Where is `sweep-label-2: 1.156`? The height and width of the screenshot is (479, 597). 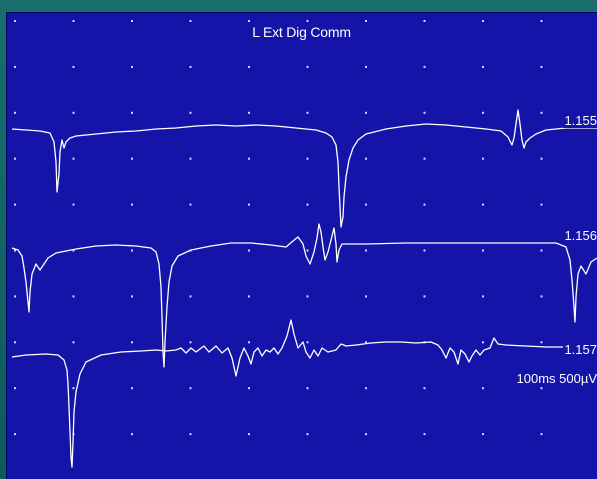
sweep-label-2: 1.156 is located at coordinates (580, 235).